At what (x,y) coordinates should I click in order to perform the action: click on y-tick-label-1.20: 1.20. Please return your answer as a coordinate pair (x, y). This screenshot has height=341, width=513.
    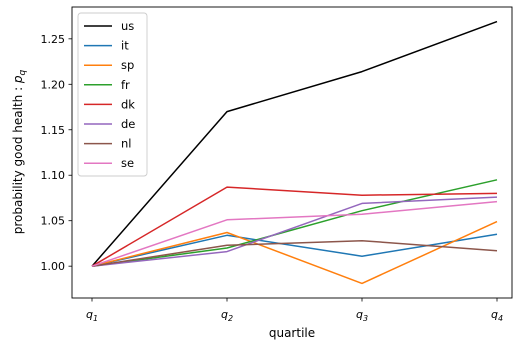
    Looking at the image, I should click on (53, 84).